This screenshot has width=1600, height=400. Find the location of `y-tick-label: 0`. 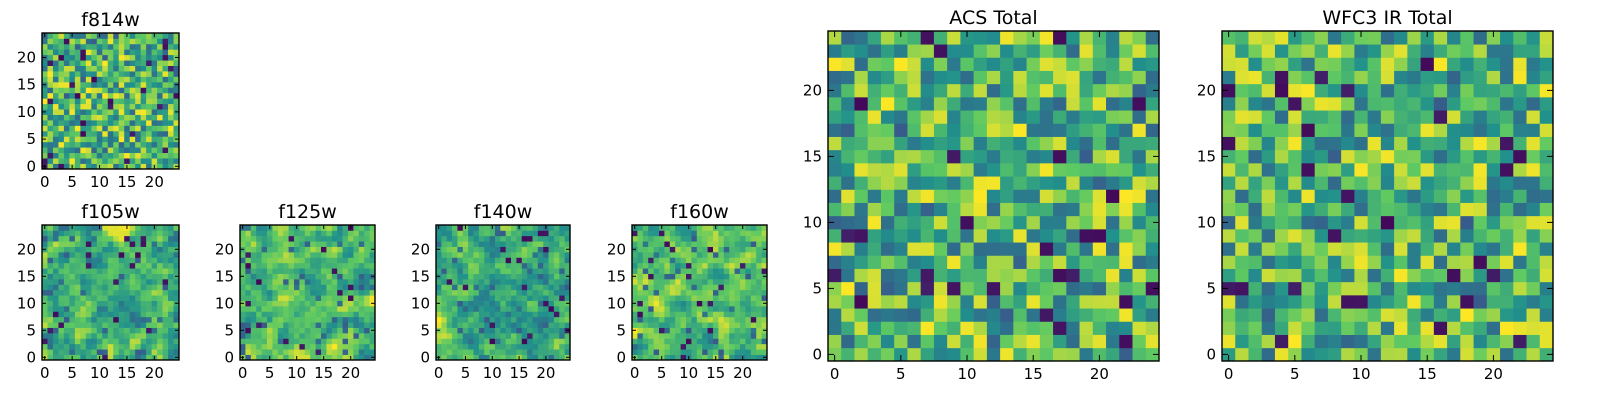

y-tick-label: 0 is located at coordinates (621, 357).